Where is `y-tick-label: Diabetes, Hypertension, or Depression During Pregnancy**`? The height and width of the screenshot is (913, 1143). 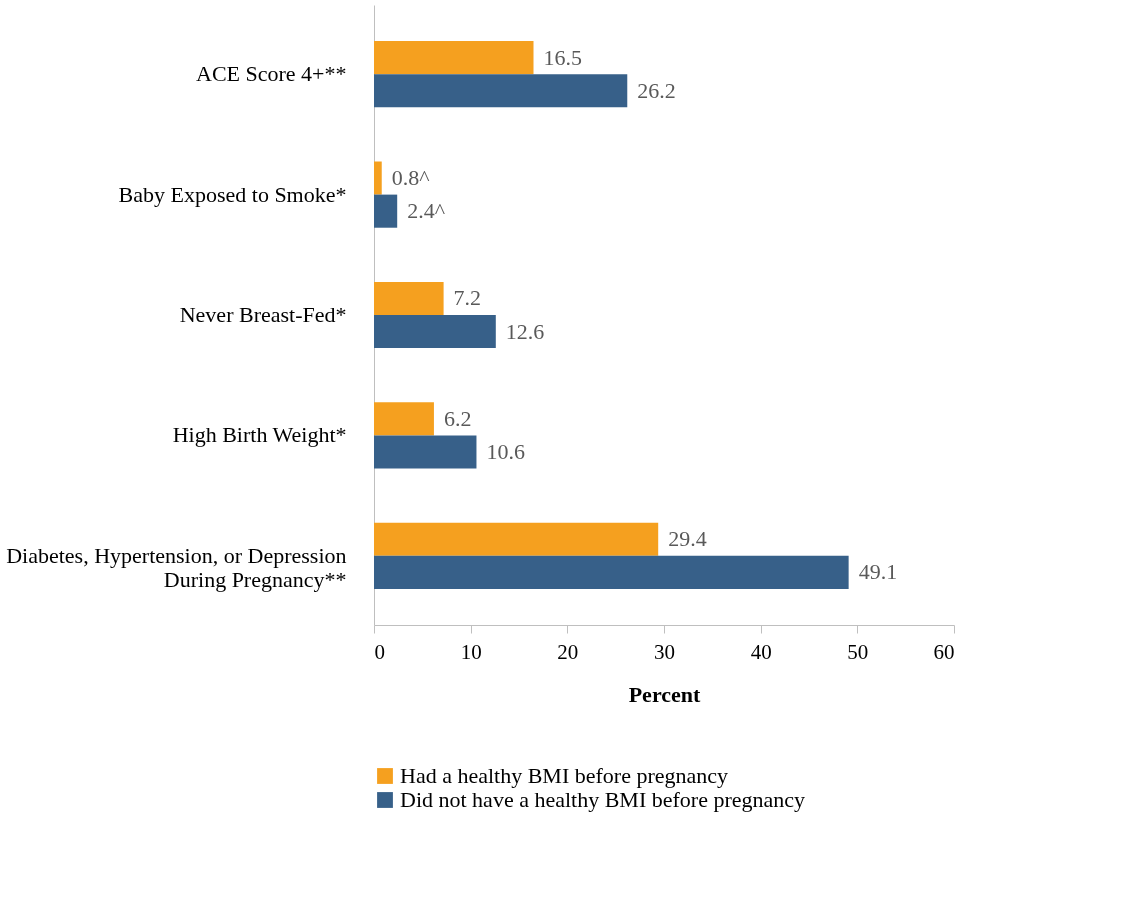 y-tick-label: Diabetes, Hypertension, or Depression During Pregnancy** is located at coordinates (176, 567).